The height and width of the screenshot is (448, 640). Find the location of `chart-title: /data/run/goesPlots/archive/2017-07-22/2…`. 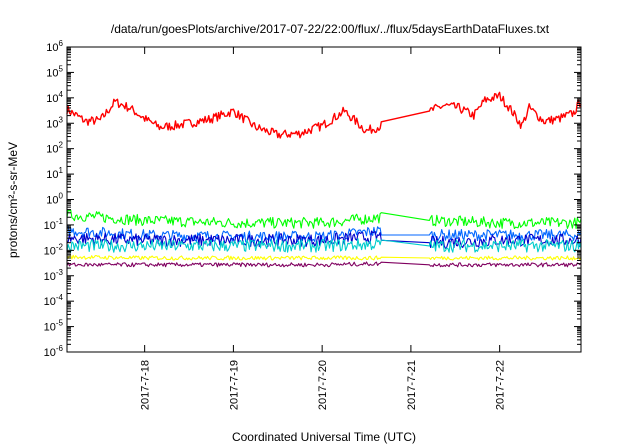

chart-title: /data/run/goesPlots/archive/2017-07-22/2… is located at coordinates (330, 29).